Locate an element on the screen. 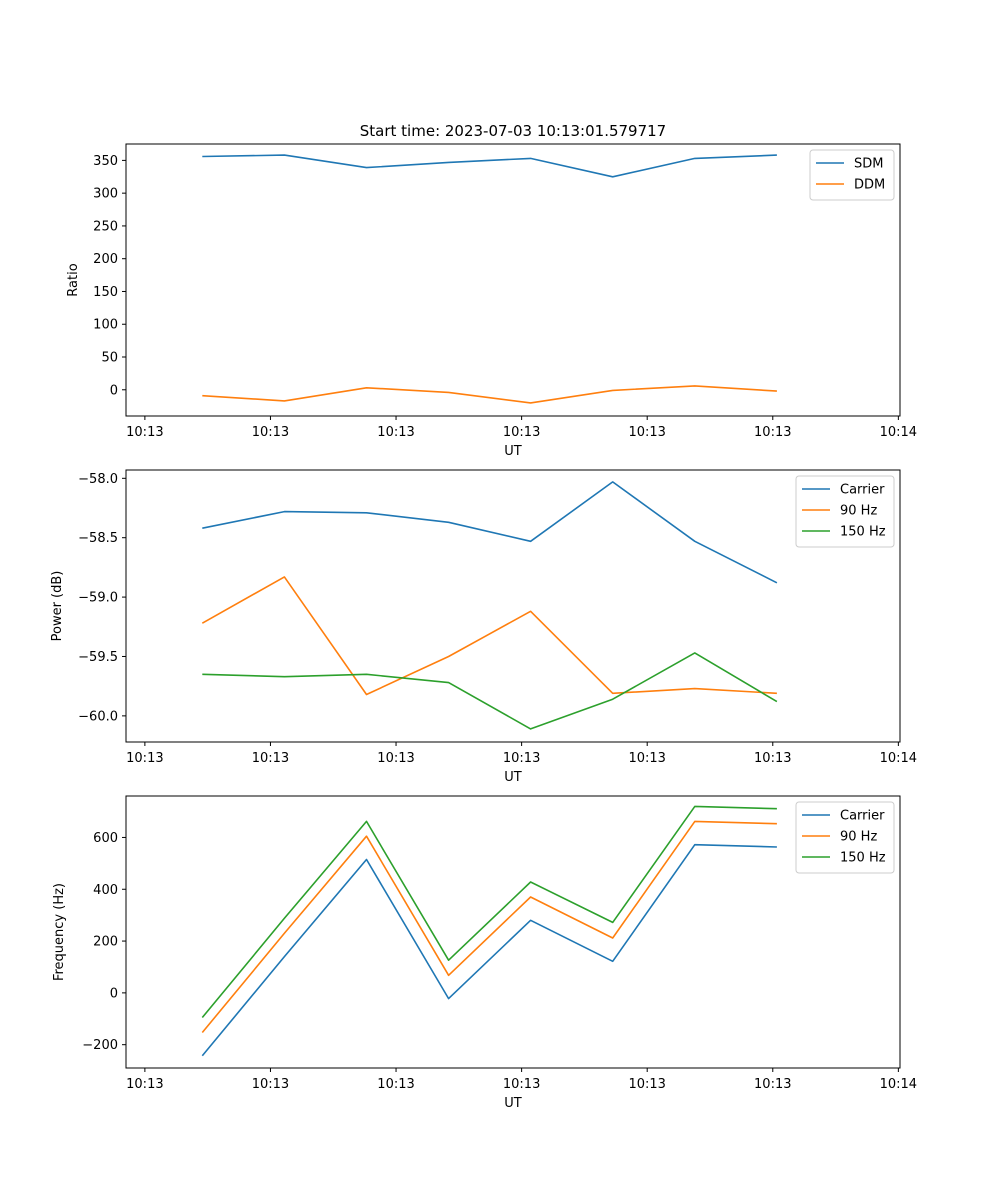  y-tick-label: 300 is located at coordinates (105, 194).